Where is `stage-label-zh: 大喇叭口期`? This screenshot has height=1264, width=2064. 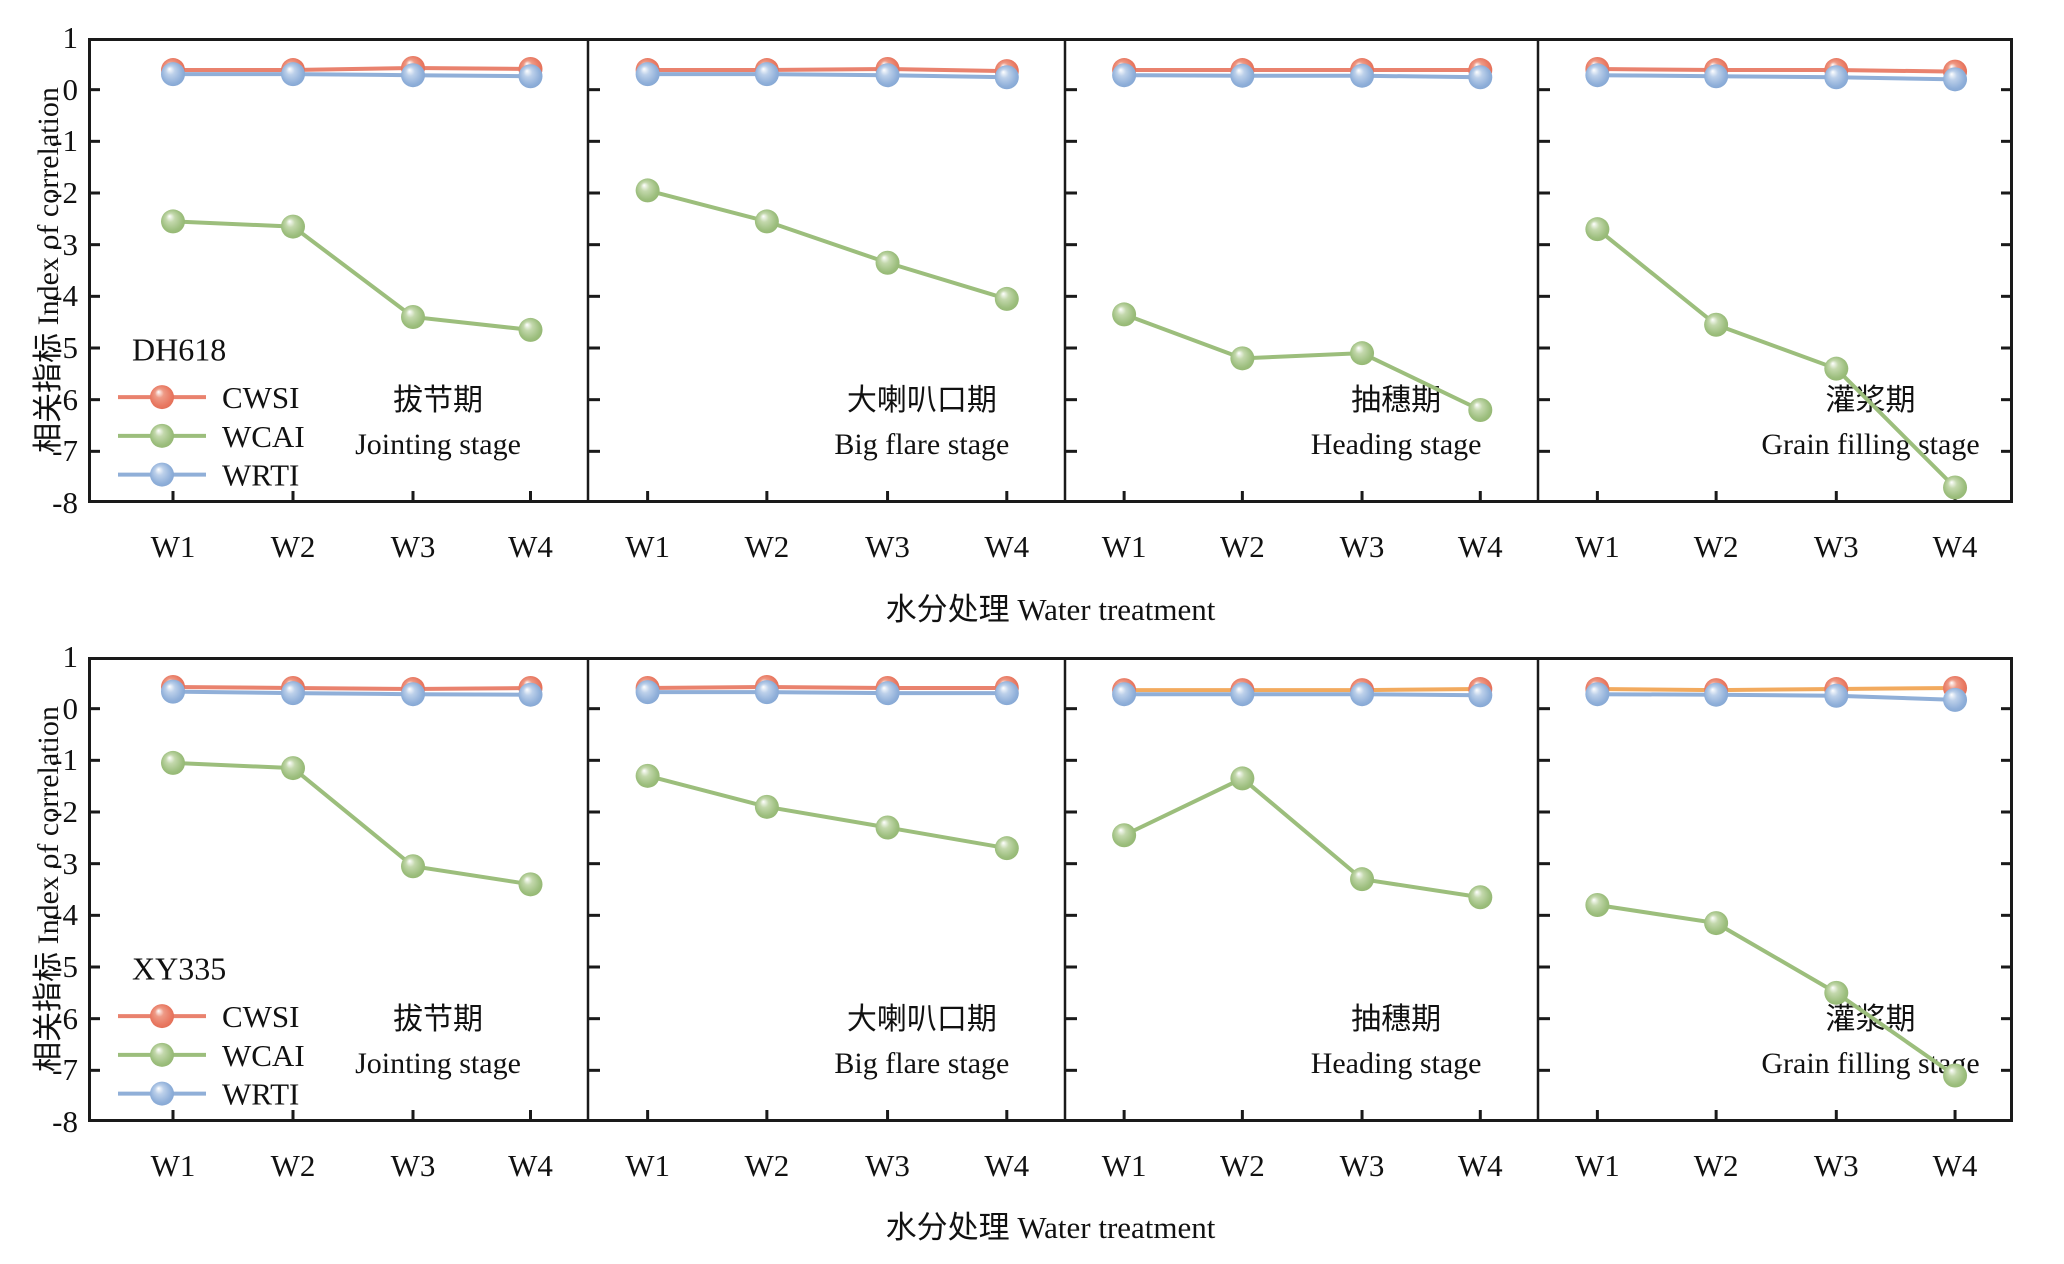 stage-label-zh: 大喇叭口期 is located at coordinates (922, 400).